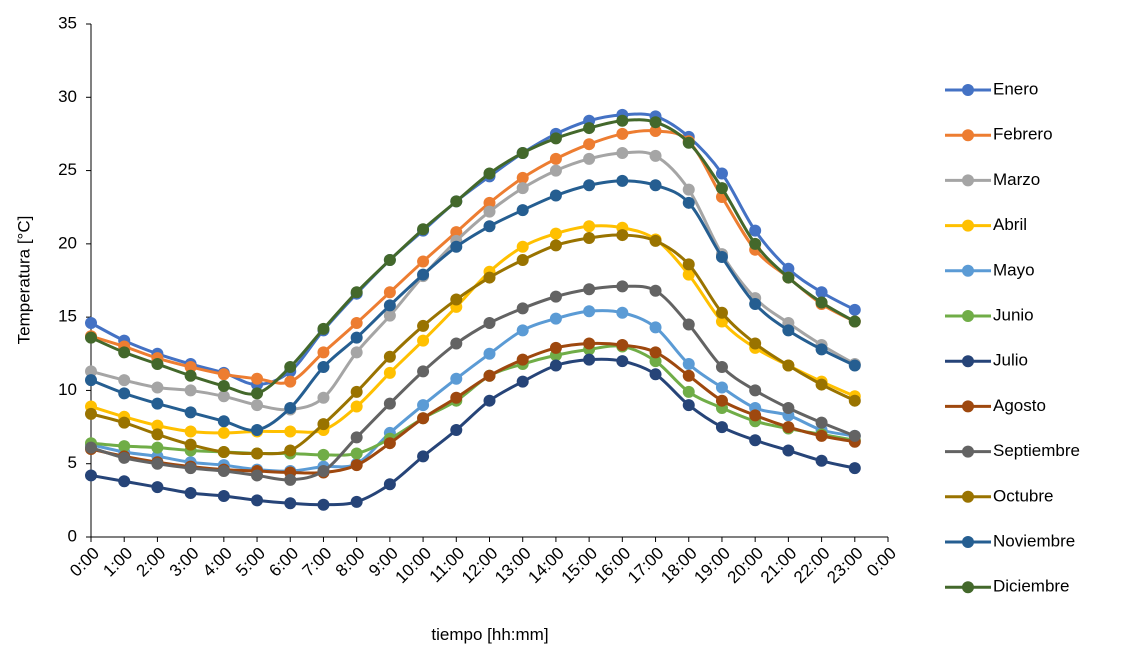 The width and height of the screenshot is (1132, 652). I want to click on y-tick-label: 10, so click(67, 389).